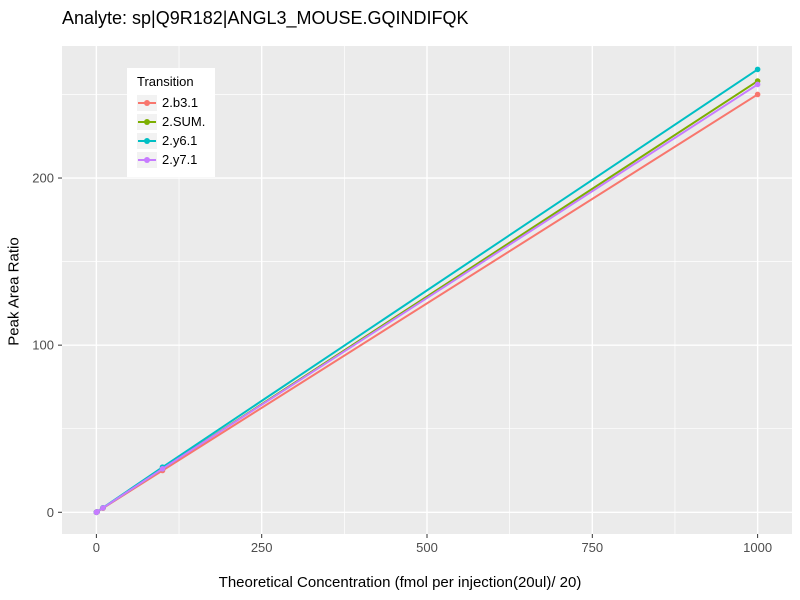 The height and width of the screenshot is (600, 800). Describe the element at coordinates (757, 69) in the screenshot. I see `series-point-2.y6.1` at that location.